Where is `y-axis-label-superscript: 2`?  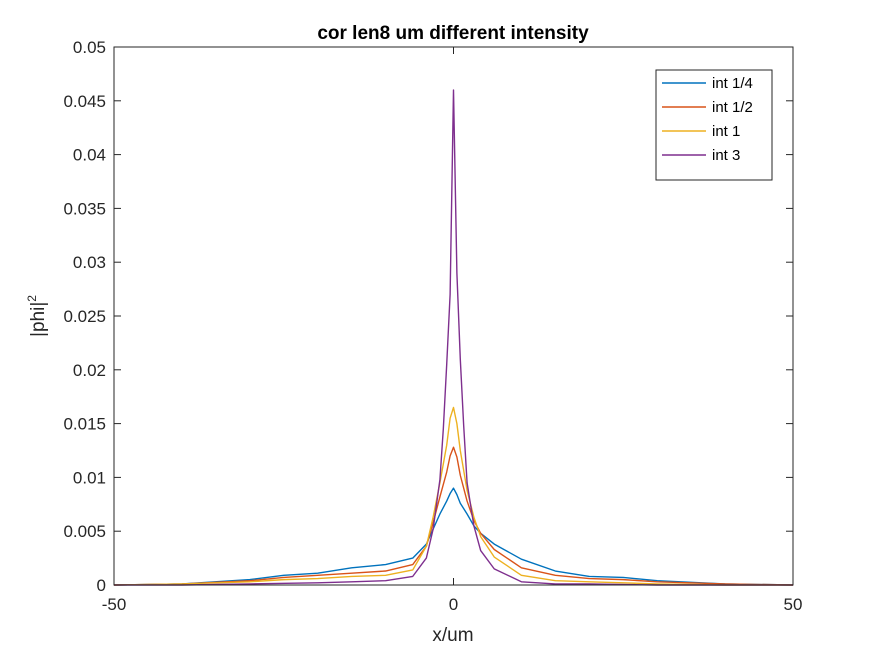 y-axis-label-superscript: 2 is located at coordinates (32, 298).